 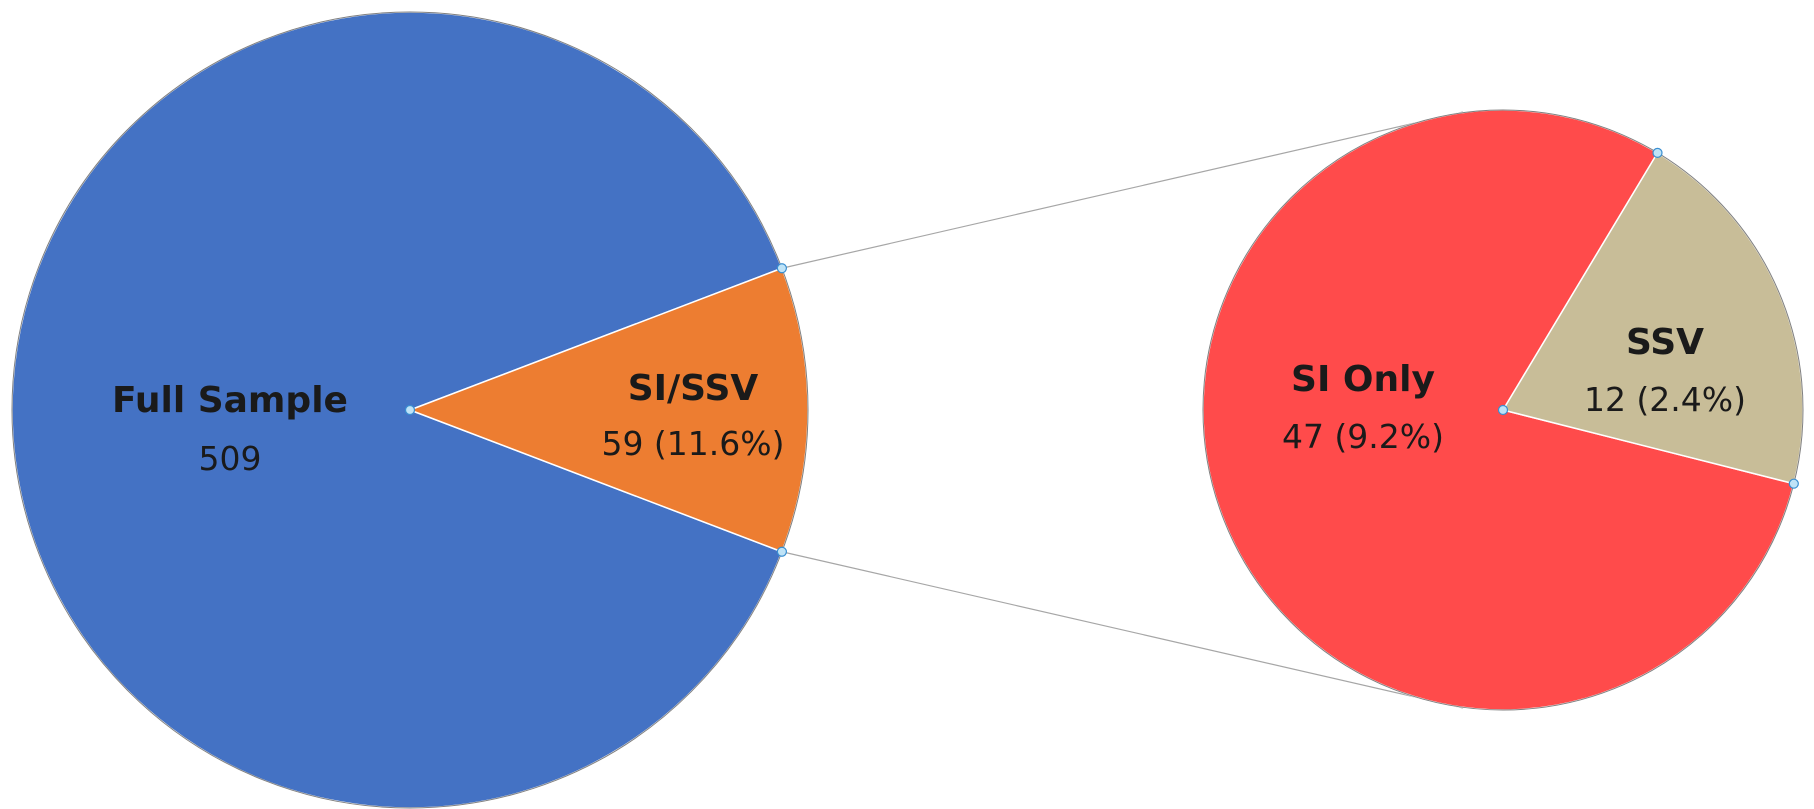 I want to click on slice-label-si-only-name: SI Only, so click(x=1363, y=379).